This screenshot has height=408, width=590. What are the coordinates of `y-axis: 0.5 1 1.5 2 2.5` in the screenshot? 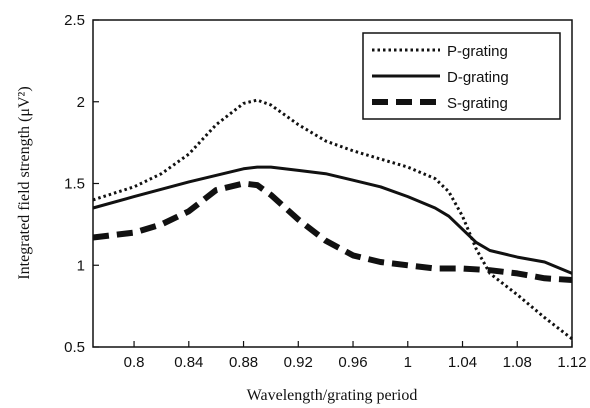 It's located at (81, 184).